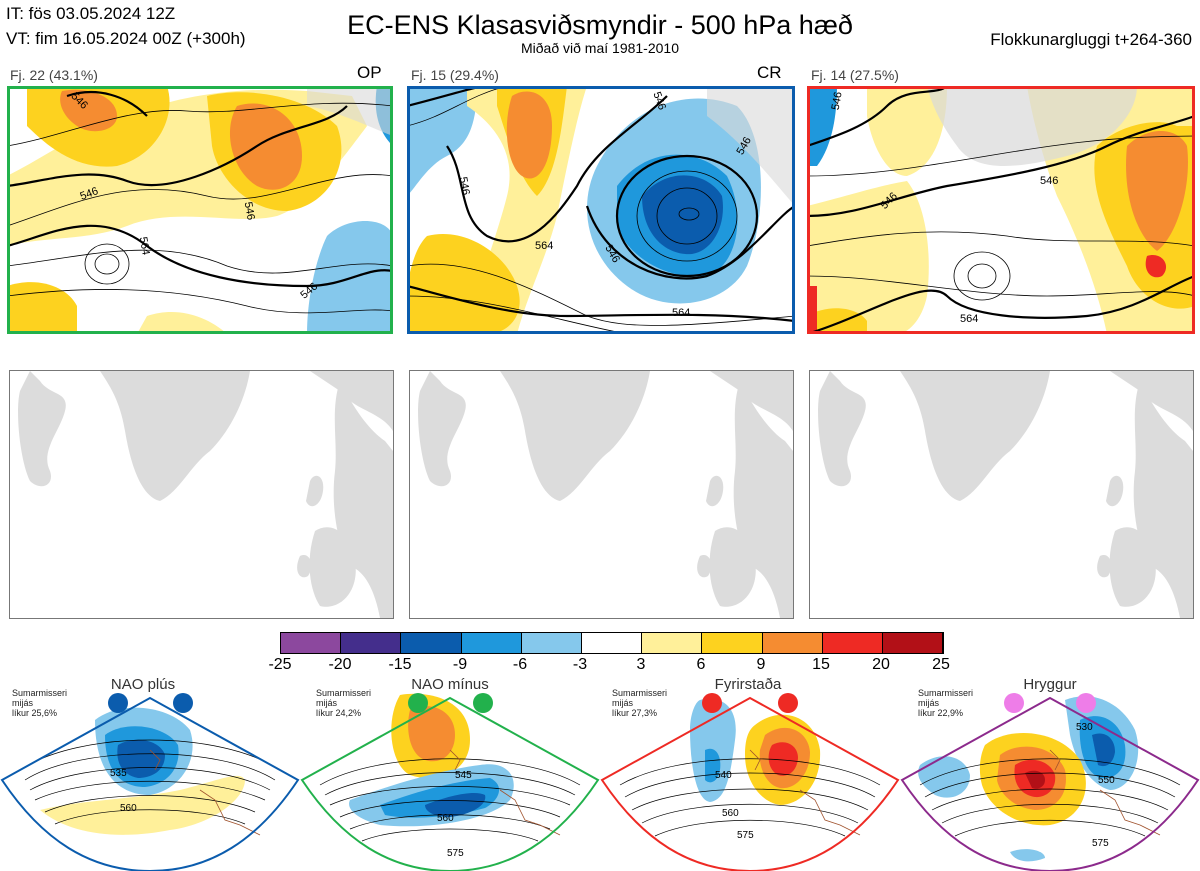 This screenshot has height=871, width=1200. What do you see at coordinates (455, 75) in the screenshot?
I see `cluster-2-label: Fj. 15 (29.4%)` at bounding box center [455, 75].